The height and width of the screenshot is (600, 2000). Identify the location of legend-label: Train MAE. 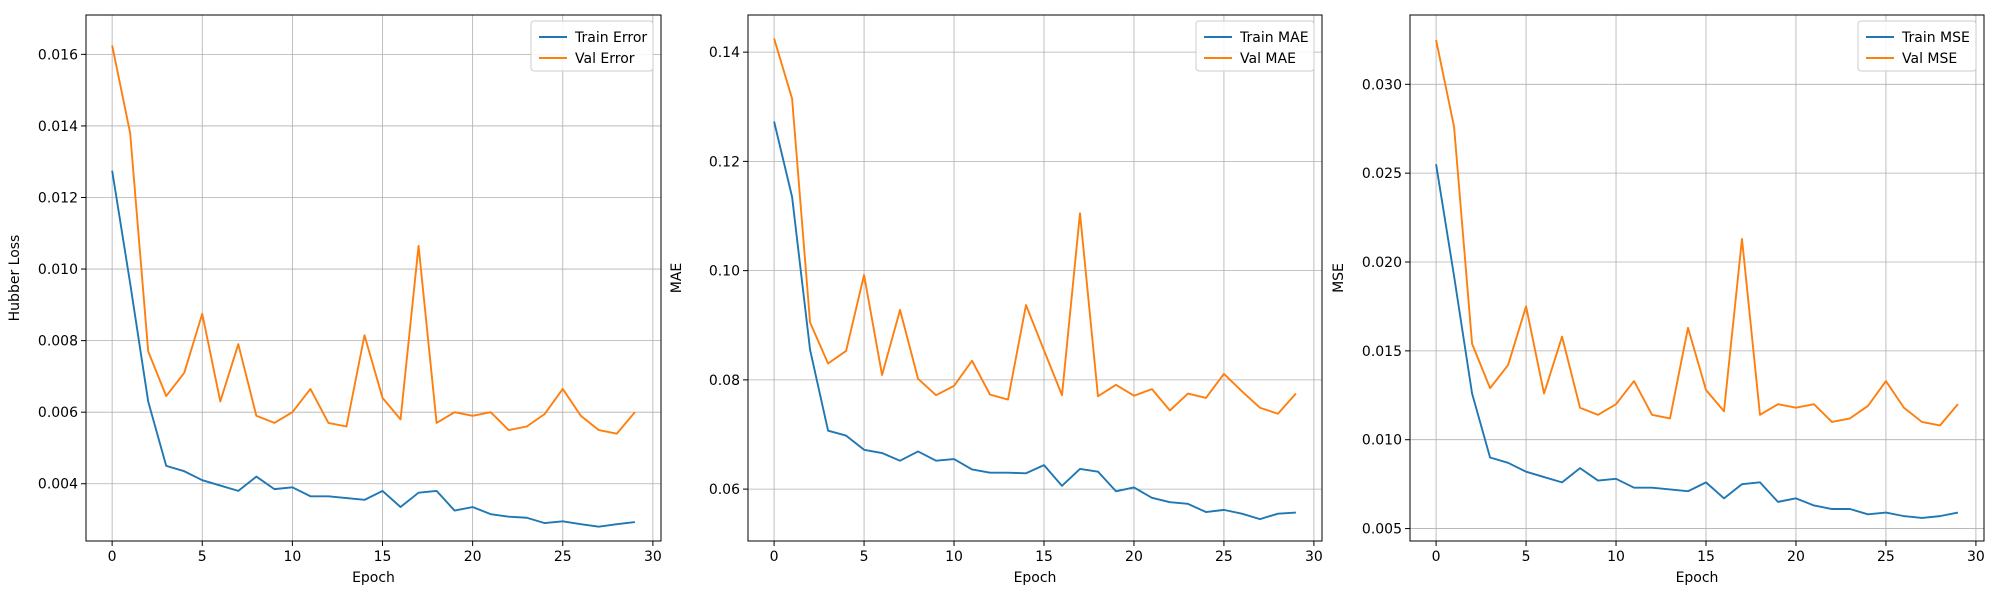
(1274, 38).